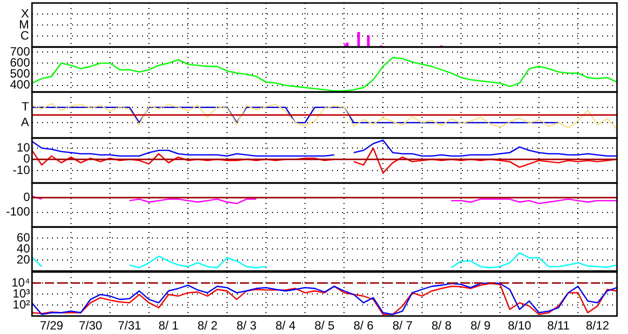 The image size is (628, 334). I want to click on x-tick-label: 8/ 4, so click(285, 325).